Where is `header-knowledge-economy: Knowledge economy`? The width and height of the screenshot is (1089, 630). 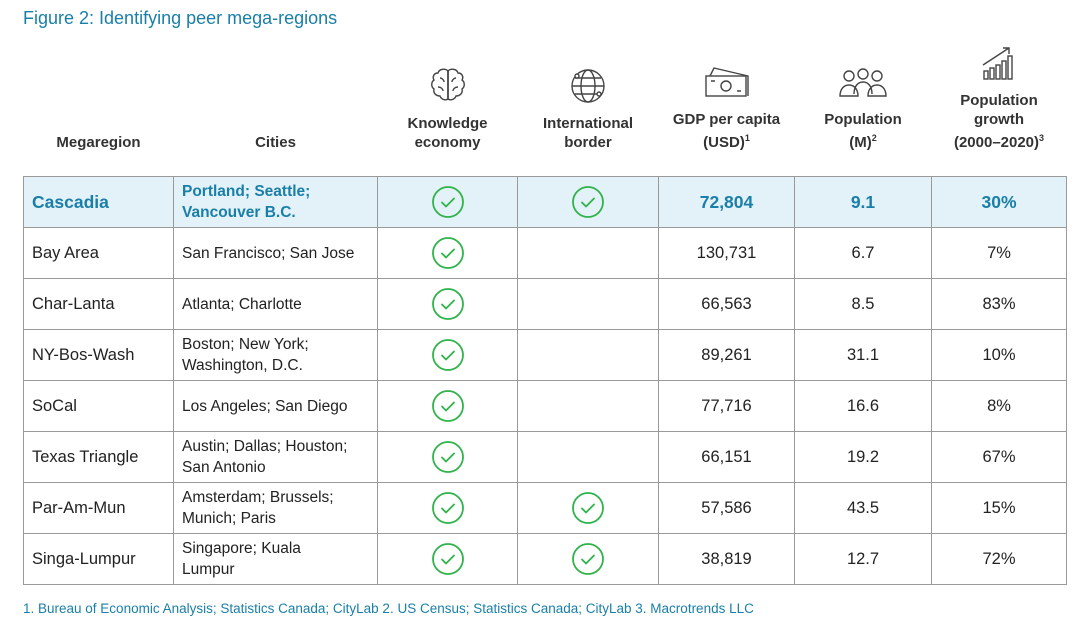
header-knowledge-economy: Knowledge economy is located at coordinates (448, 102).